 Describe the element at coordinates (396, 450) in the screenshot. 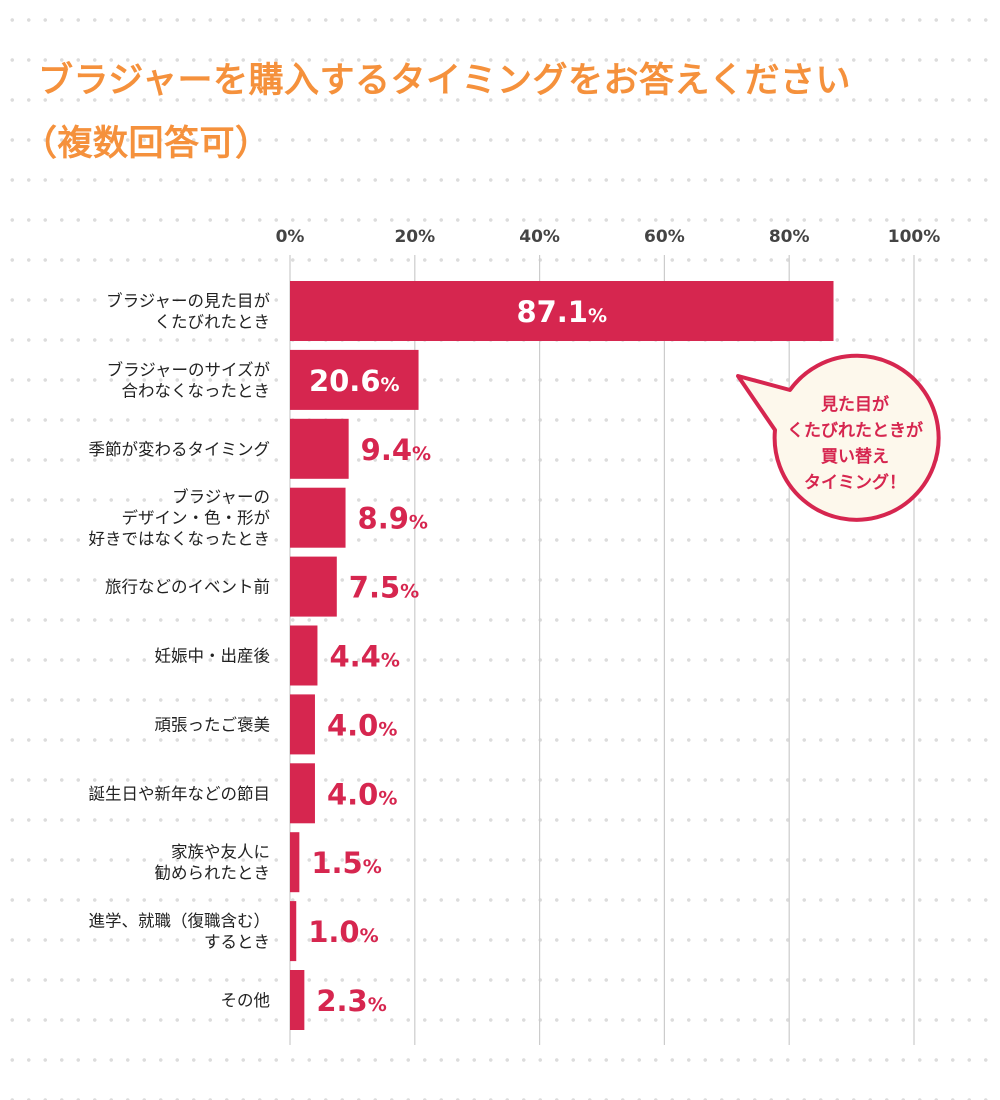

I see `data-label: 9.4%` at that location.